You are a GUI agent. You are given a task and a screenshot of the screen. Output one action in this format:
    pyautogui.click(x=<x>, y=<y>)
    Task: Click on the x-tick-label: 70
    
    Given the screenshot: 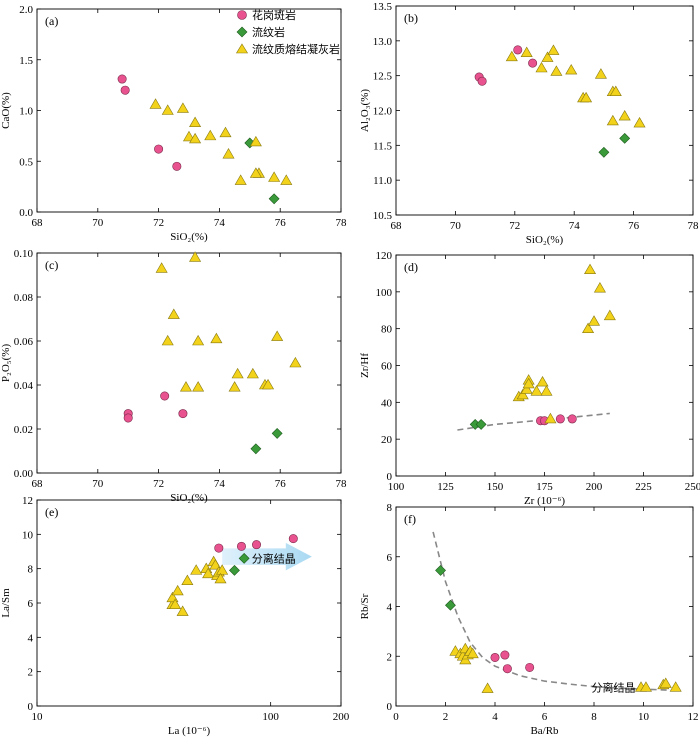 What is the action you would take?
    pyautogui.click(x=98, y=484)
    